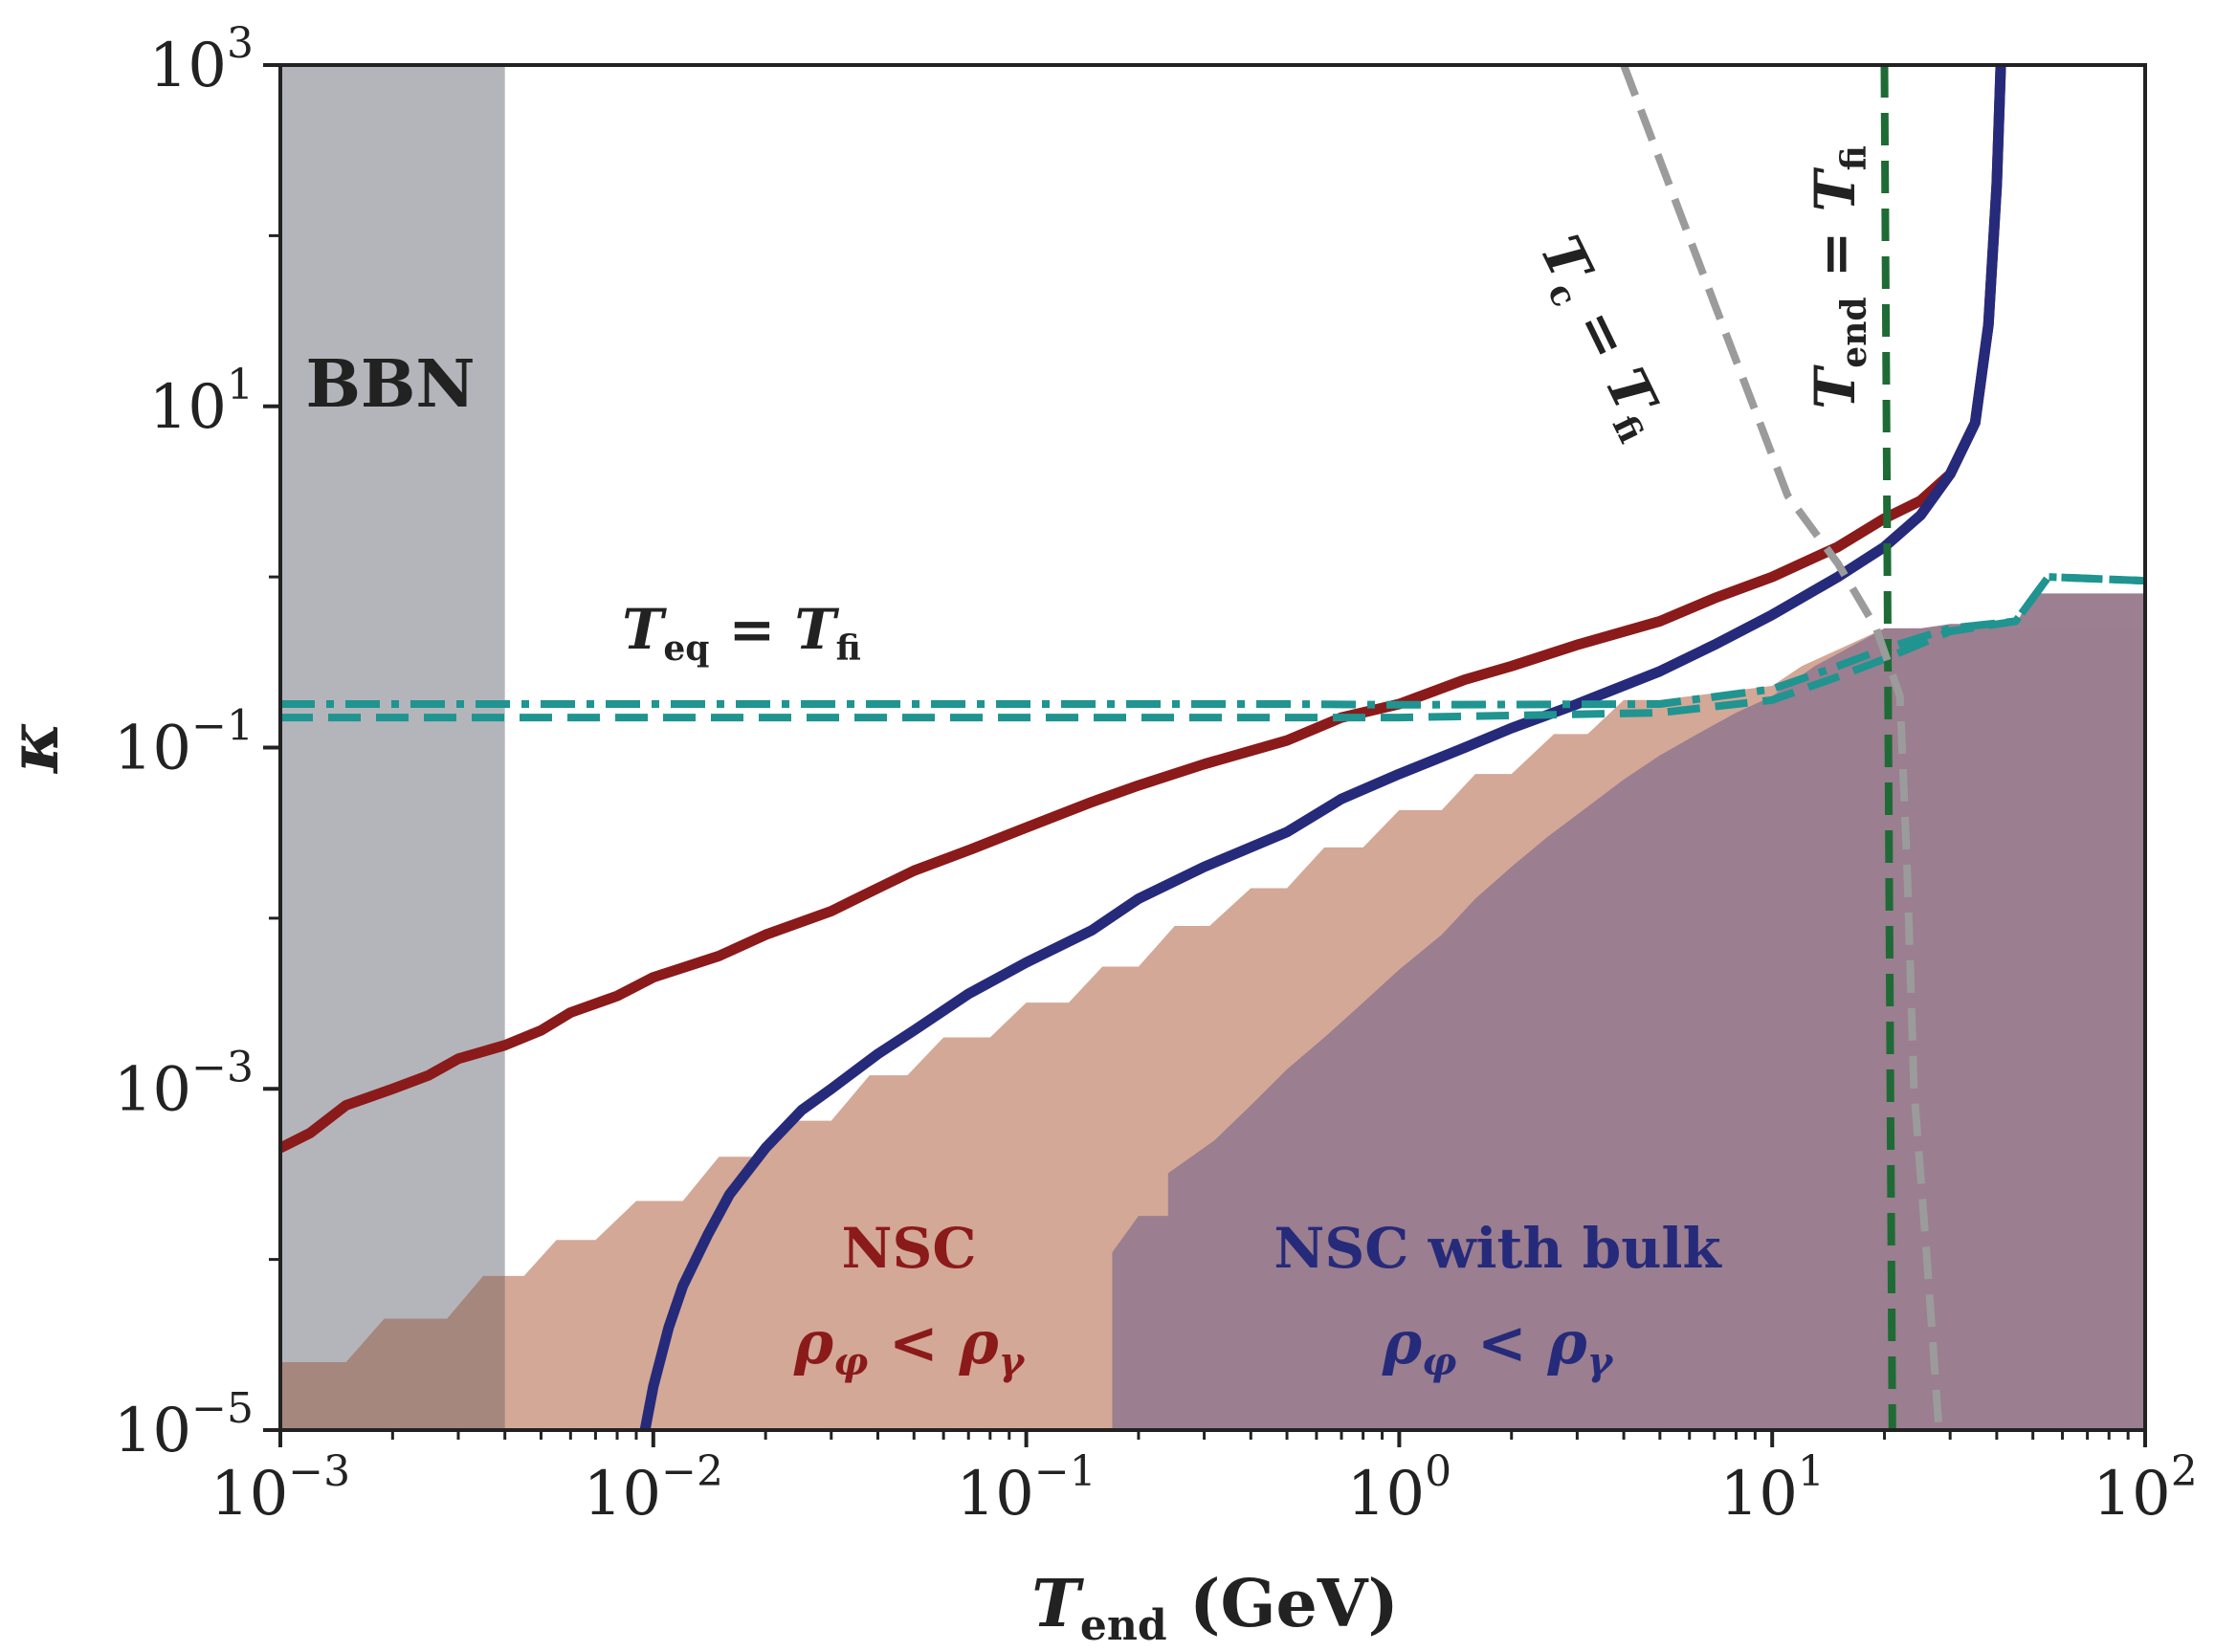 The width and height of the screenshot is (2215, 1652). Describe the element at coordinates (1888, 747) in the screenshot. I see `series-t-end-t-fi` at that location.